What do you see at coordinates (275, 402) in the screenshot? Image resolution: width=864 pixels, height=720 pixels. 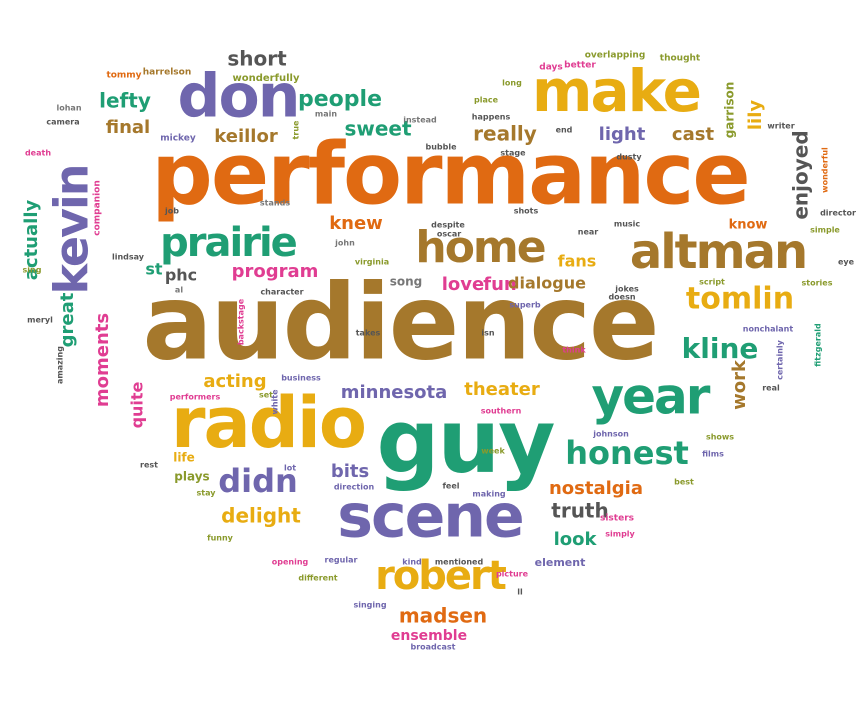 I see `cloud-word-white: white` at bounding box center [275, 402].